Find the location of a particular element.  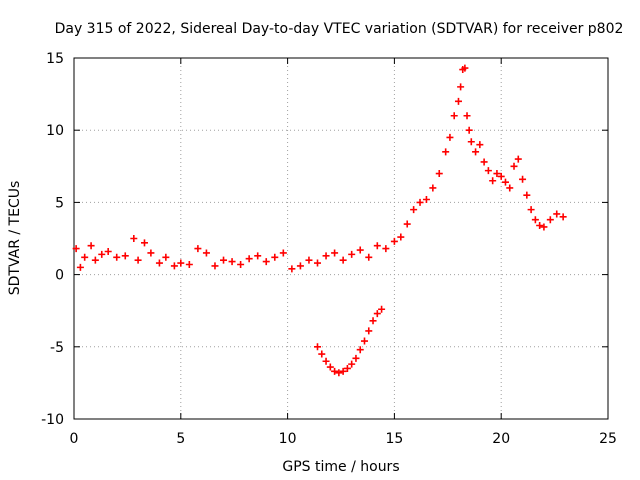

x-tick-labels: 0 5 10 15 20 25 is located at coordinates (343, 439).